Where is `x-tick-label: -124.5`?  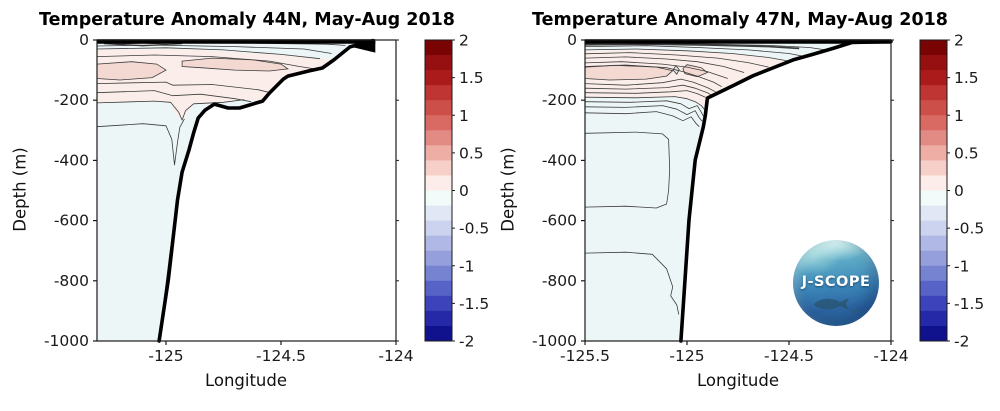 x-tick-label: -124.5 is located at coordinates (281, 356).